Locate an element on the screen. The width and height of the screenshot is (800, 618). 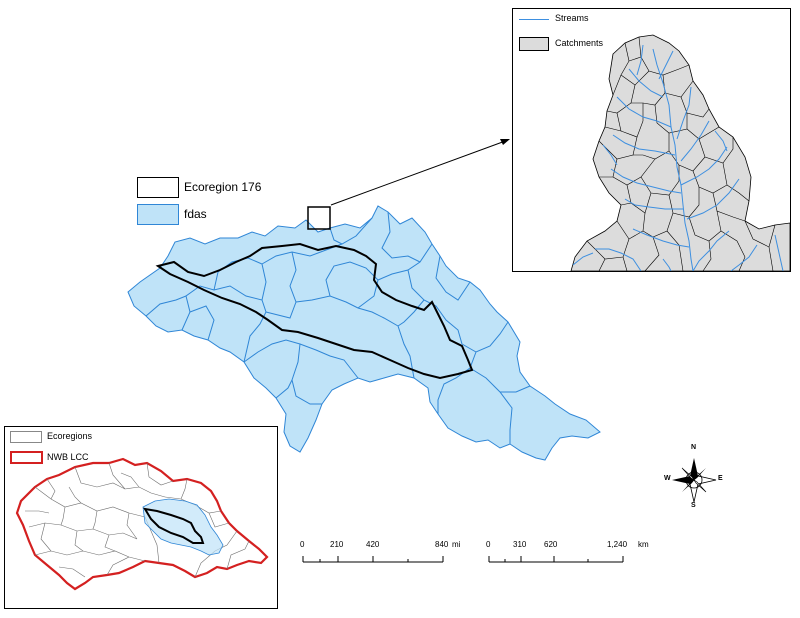
scale-mi-tick-1: 210 is located at coordinates (337, 544).